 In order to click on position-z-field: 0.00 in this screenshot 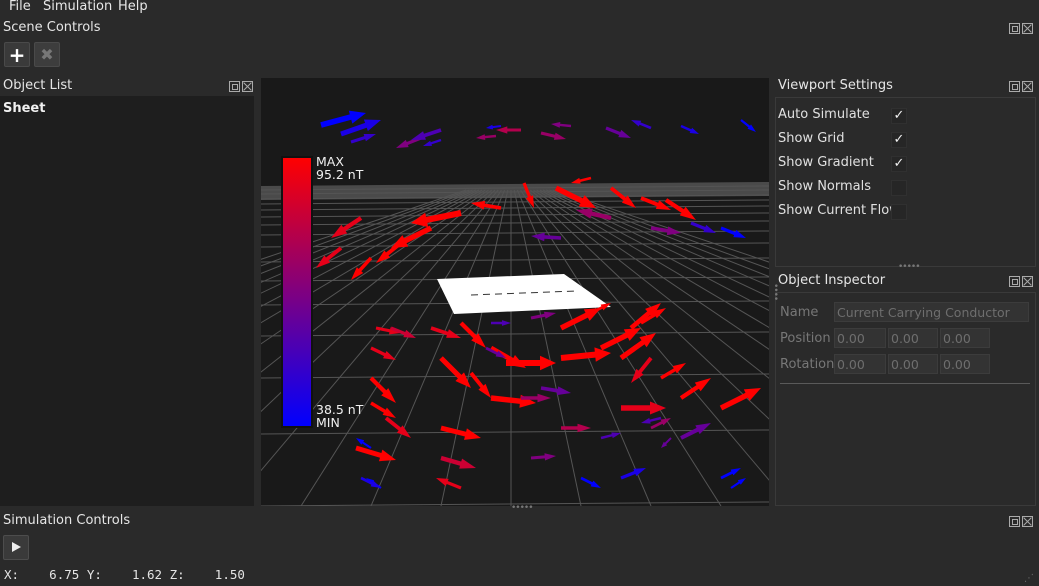, I will do `click(965, 338)`.